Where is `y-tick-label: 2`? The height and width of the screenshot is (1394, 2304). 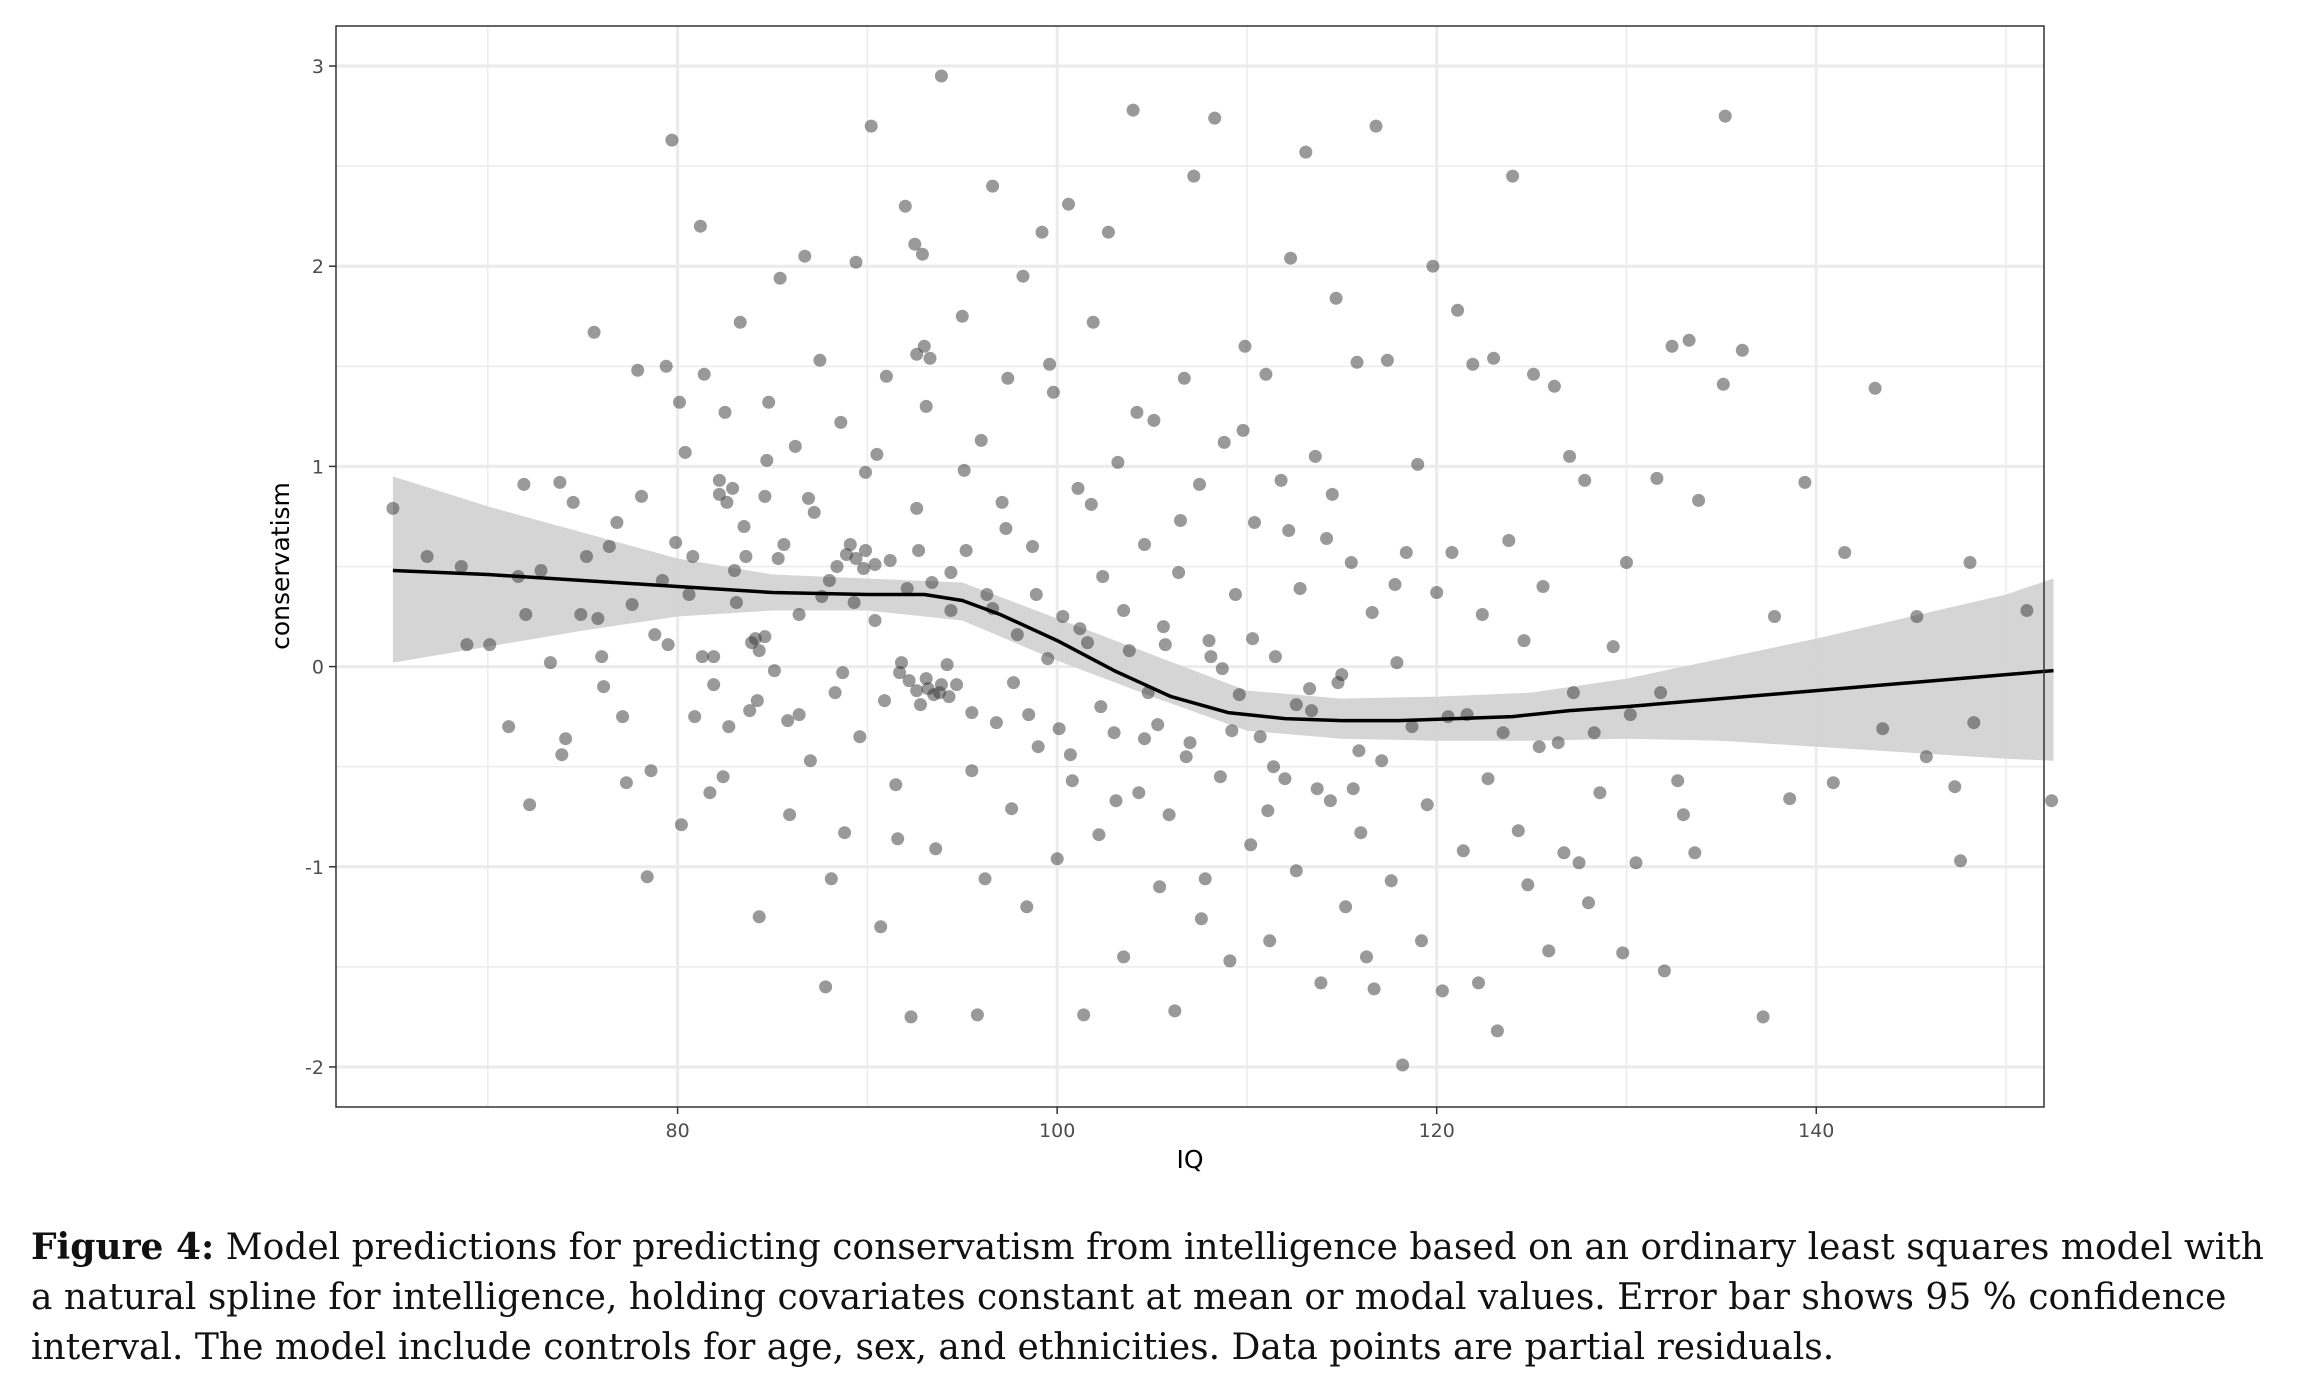
y-tick-label: 2 is located at coordinates (318, 267).